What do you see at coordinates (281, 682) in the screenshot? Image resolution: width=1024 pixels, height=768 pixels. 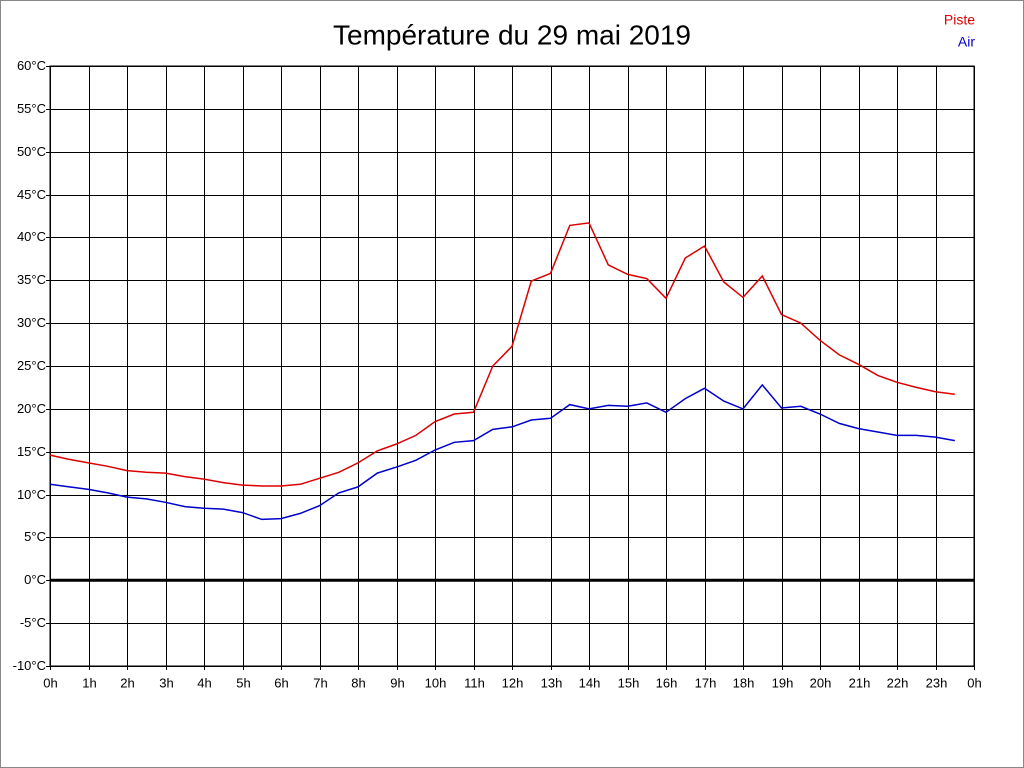 I see `x-tick-label: 6h` at bounding box center [281, 682].